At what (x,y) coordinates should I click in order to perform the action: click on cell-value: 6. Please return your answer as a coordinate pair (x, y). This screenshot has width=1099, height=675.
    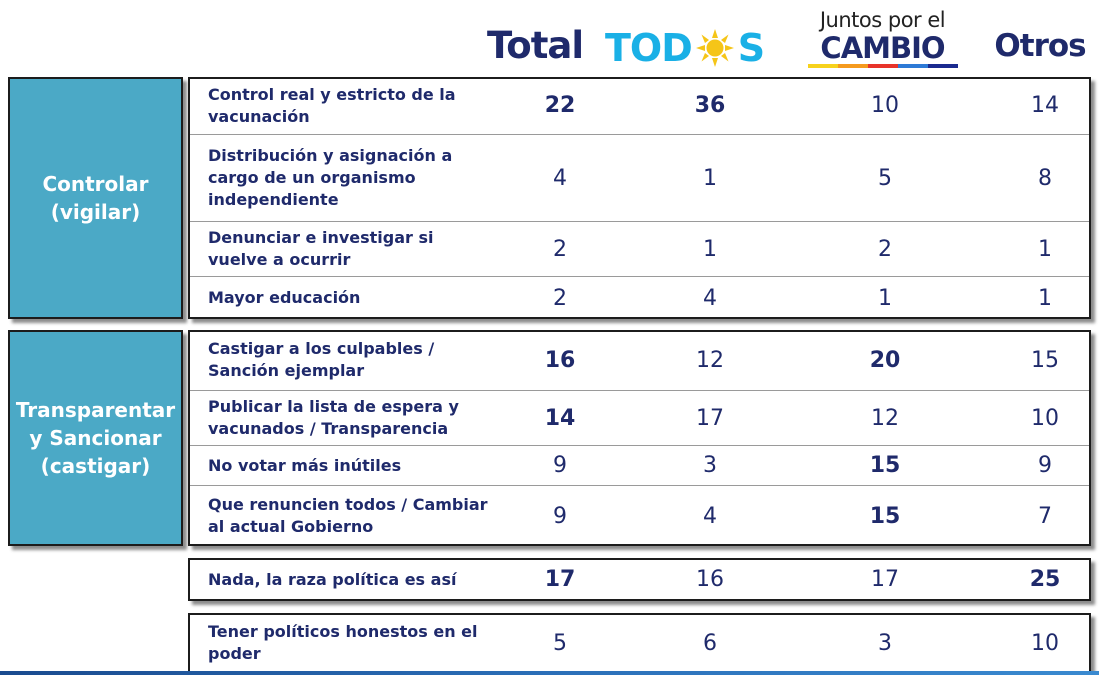
    Looking at the image, I should click on (710, 643).